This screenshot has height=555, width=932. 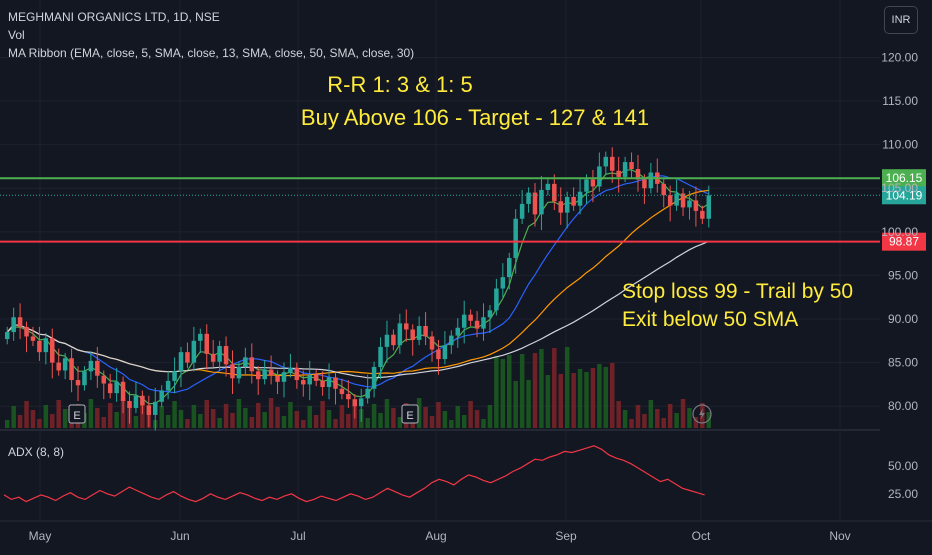 I want to click on adx-panel: ADX (8, 8) 25.00 50.00, so click(x=460, y=474).